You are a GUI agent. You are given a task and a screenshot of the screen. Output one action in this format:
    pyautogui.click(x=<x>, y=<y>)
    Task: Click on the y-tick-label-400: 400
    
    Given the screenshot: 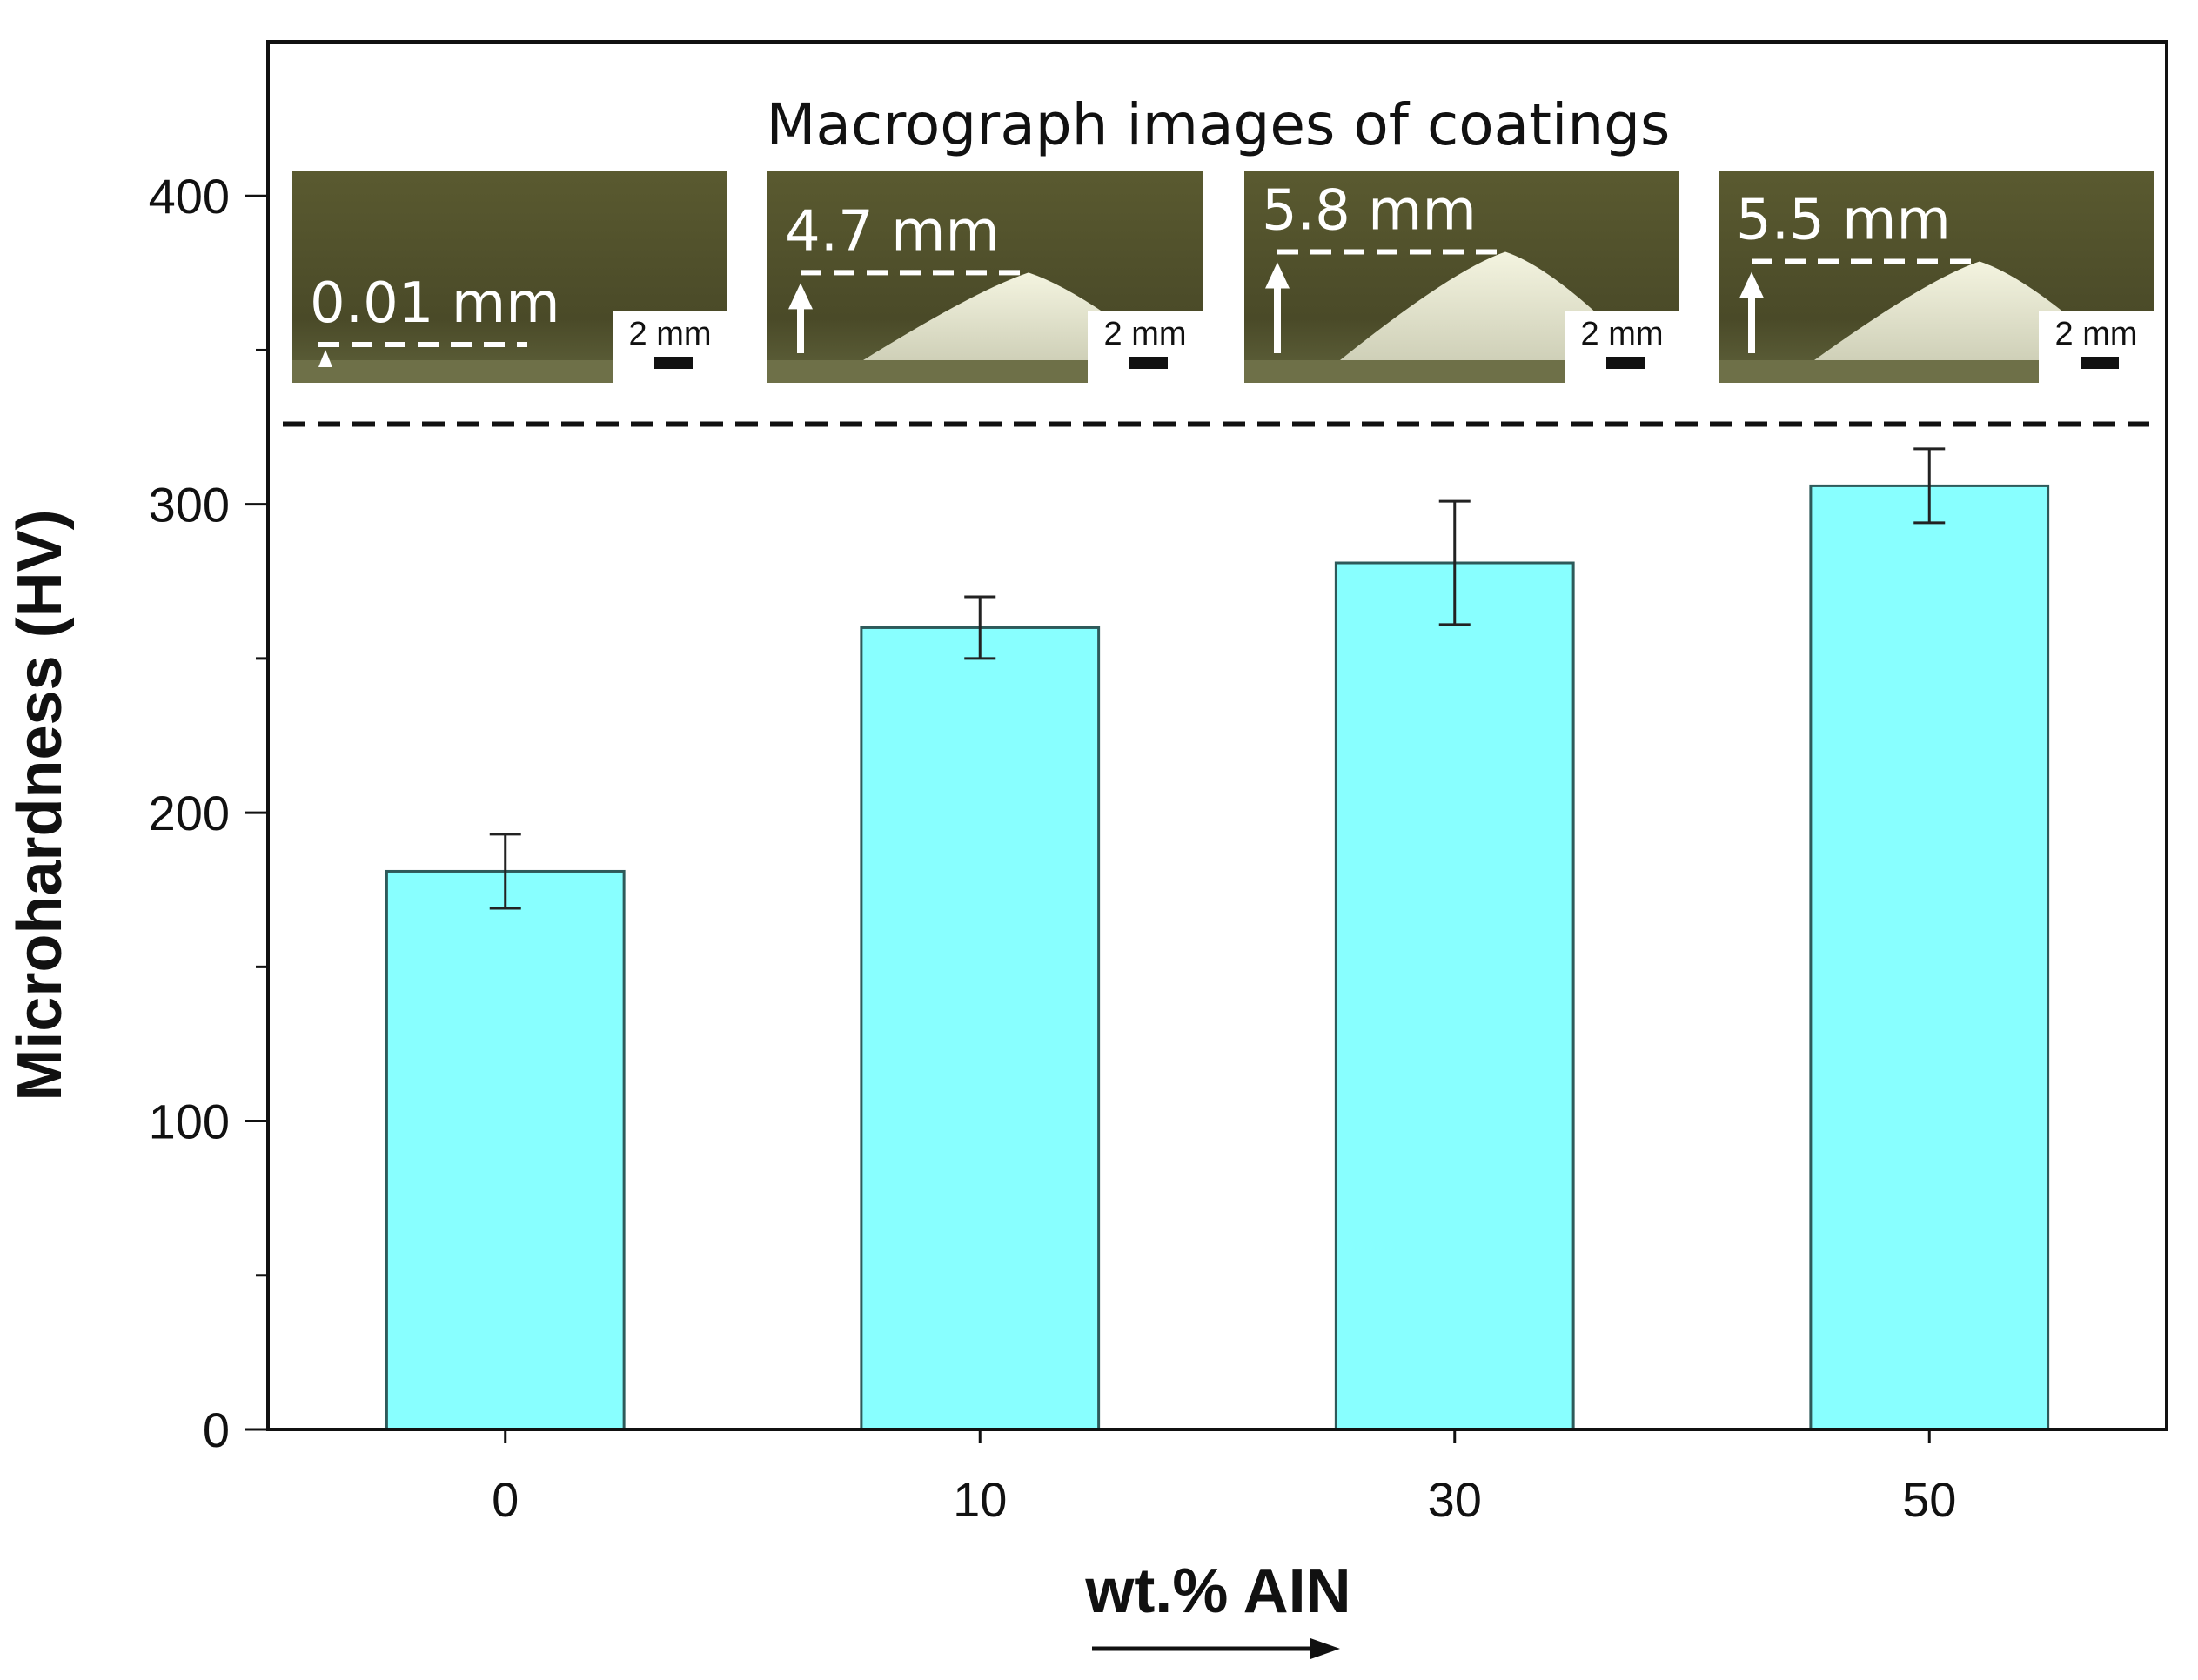 What is the action you would take?
    pyautogui.click(x=189, y=196)
    